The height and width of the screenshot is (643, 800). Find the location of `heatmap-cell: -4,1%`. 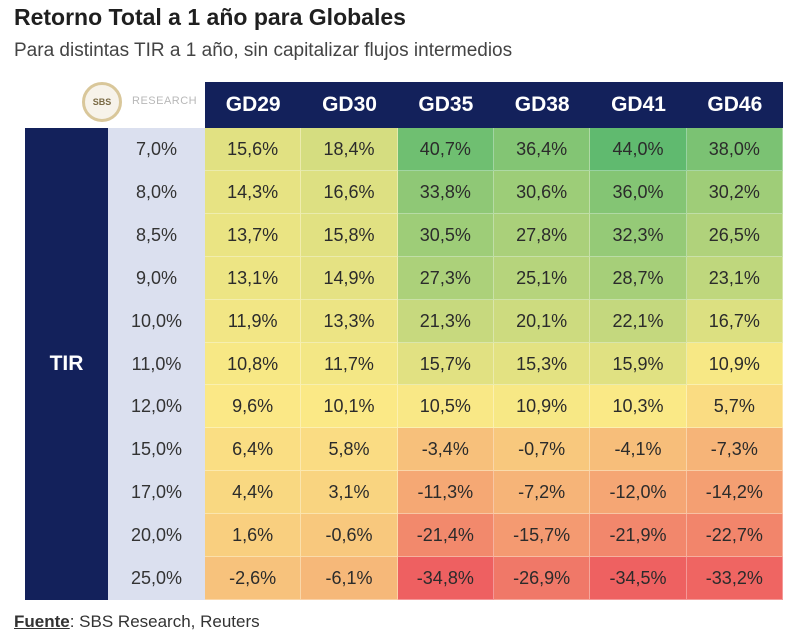

heatmap-cell: -4,1% is located at coordinates (638, 450).